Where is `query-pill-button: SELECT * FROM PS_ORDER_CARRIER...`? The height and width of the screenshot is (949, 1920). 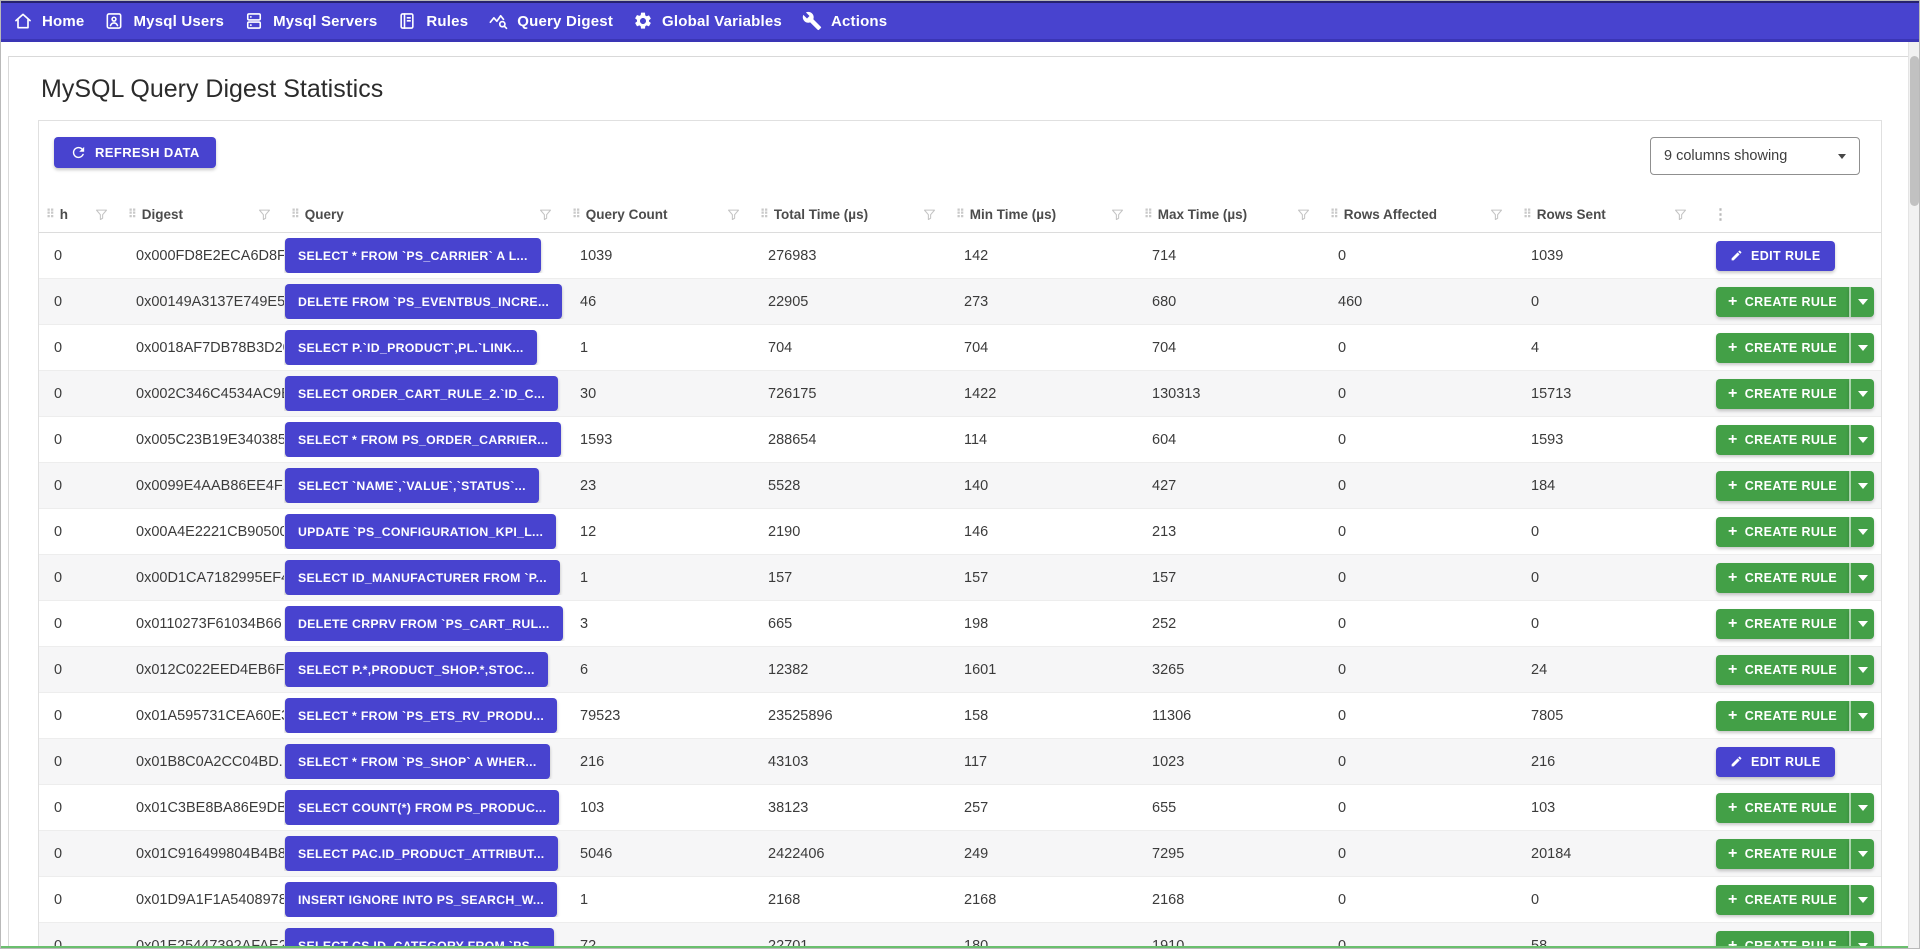 query-pill-button: SELECT * FROM PS_ORDER_CARRIER... is located at coordinates (423, 439).